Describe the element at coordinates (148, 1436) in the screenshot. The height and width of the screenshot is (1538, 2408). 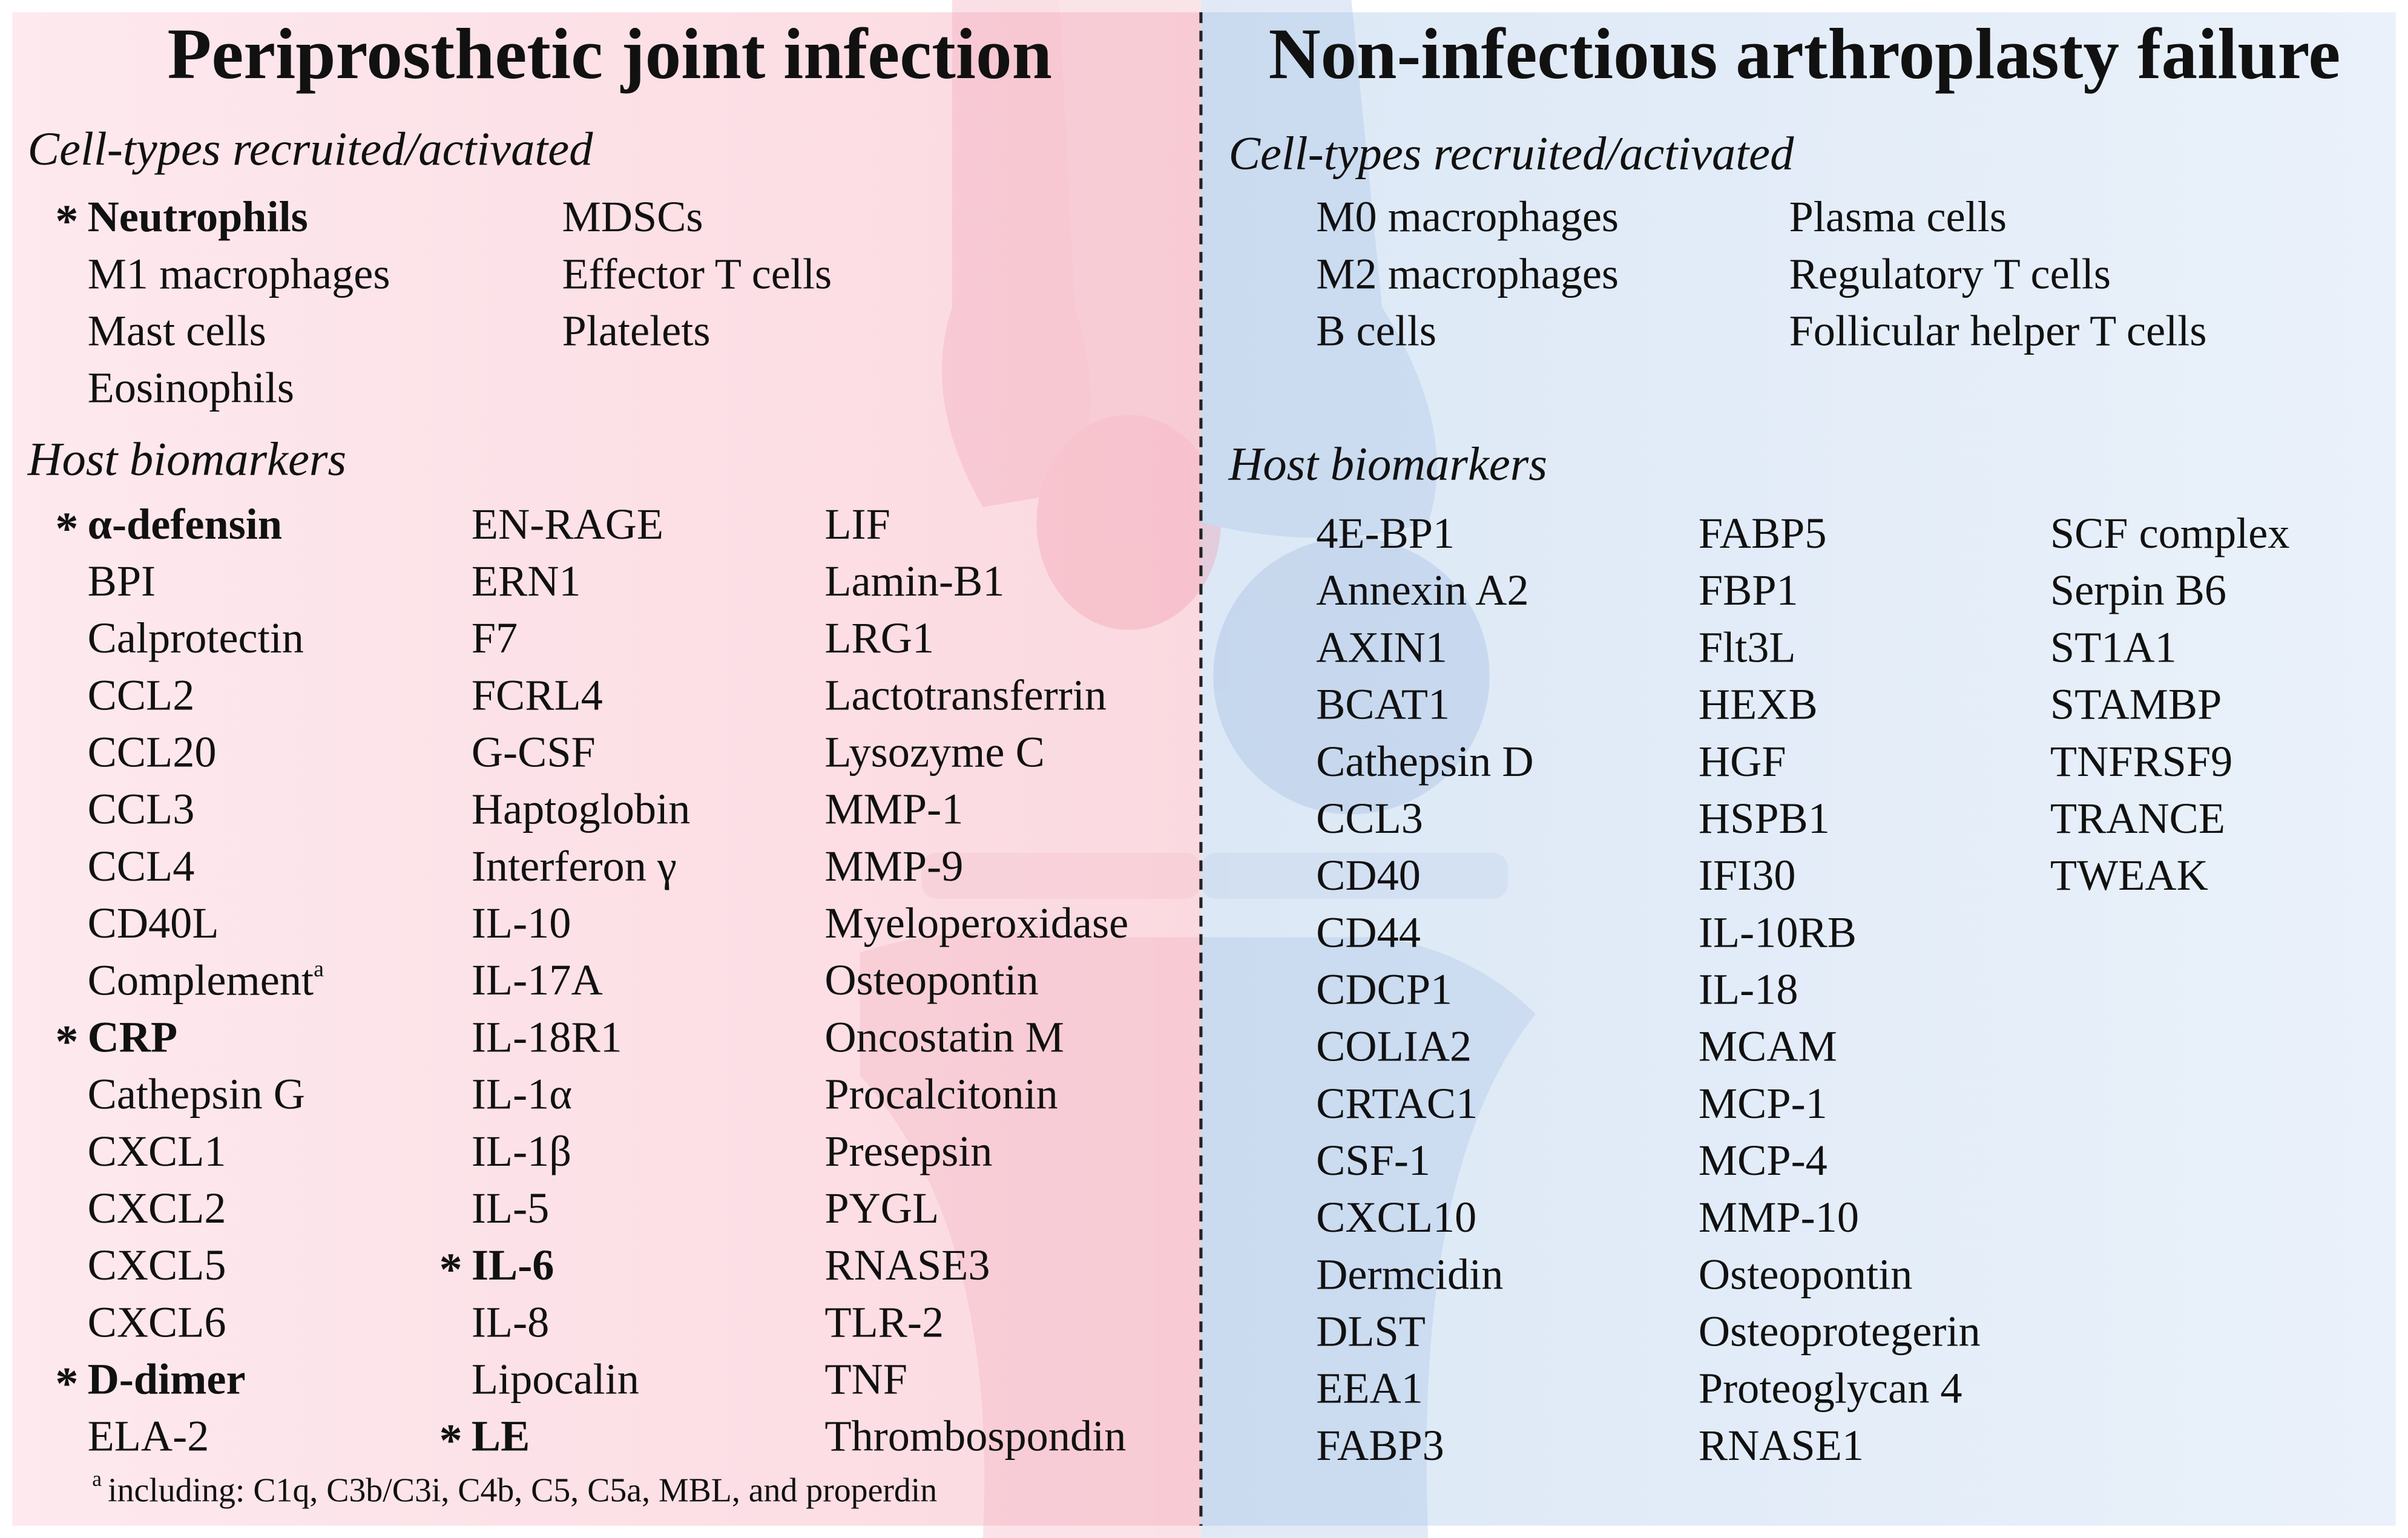
I see `list-item: ELA-2` at that location.